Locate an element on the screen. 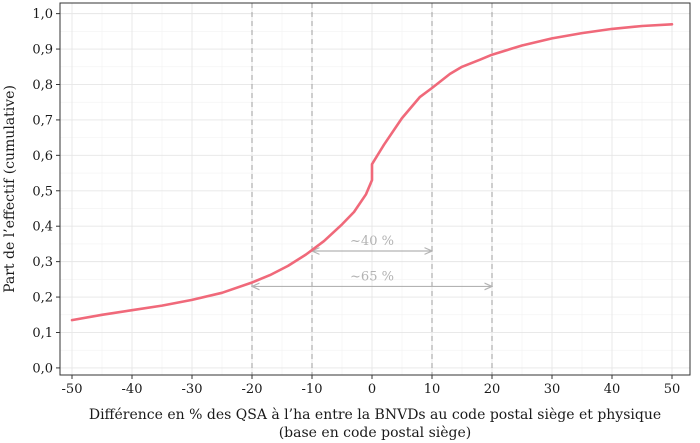  y-tick-label: 0,6 is located at coordinates (42, 156).